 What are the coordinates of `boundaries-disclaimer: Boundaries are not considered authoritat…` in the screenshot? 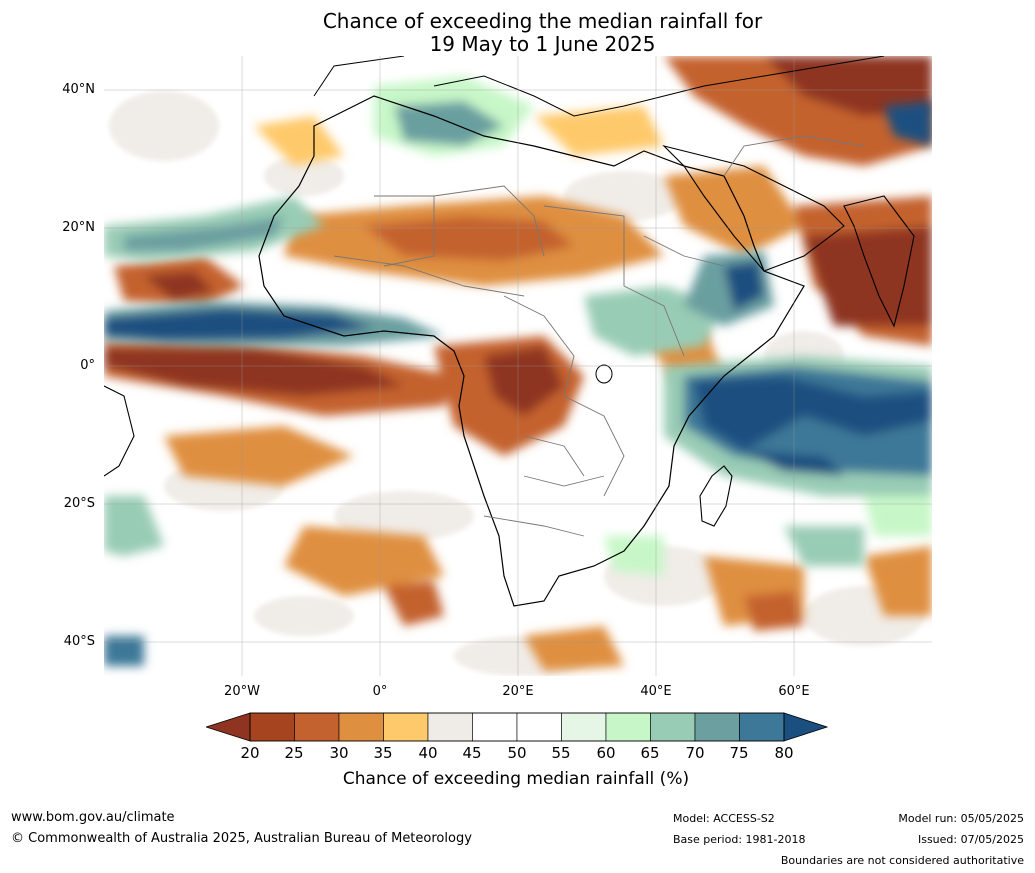 It's located at (902, 860).